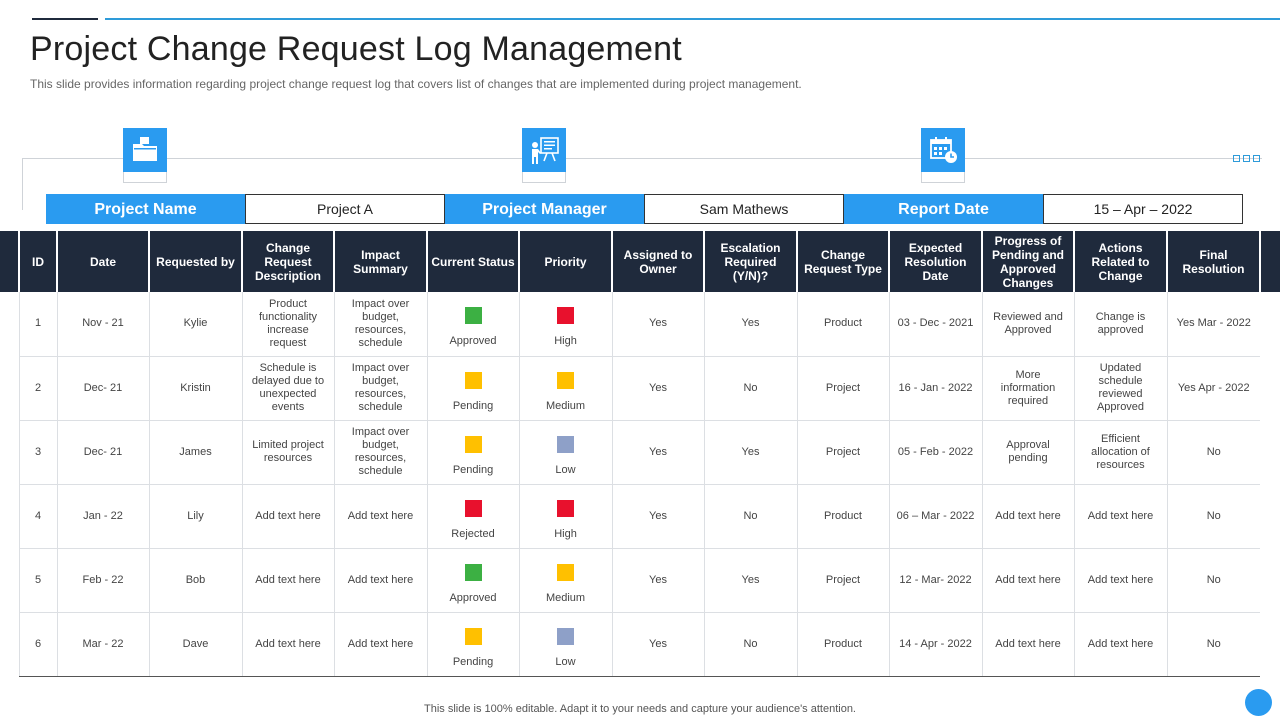  Describe the element at coordinates (935, 452) in the screenshot. I see `cell-expected: 05 - Feb - 2022` at that location.